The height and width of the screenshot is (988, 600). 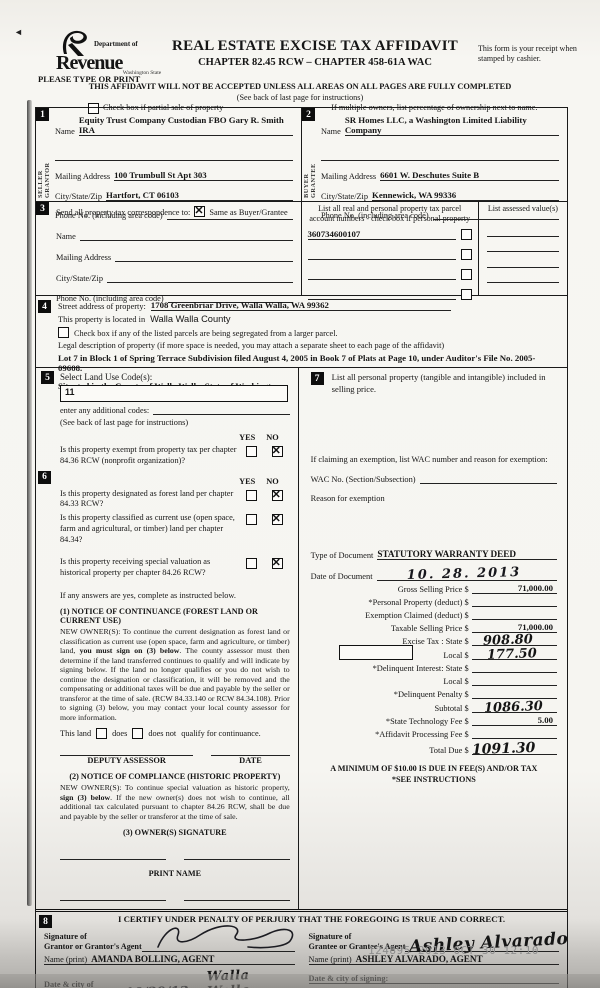 I want to click on corr-mailing-line, so click(x=204, y=256).